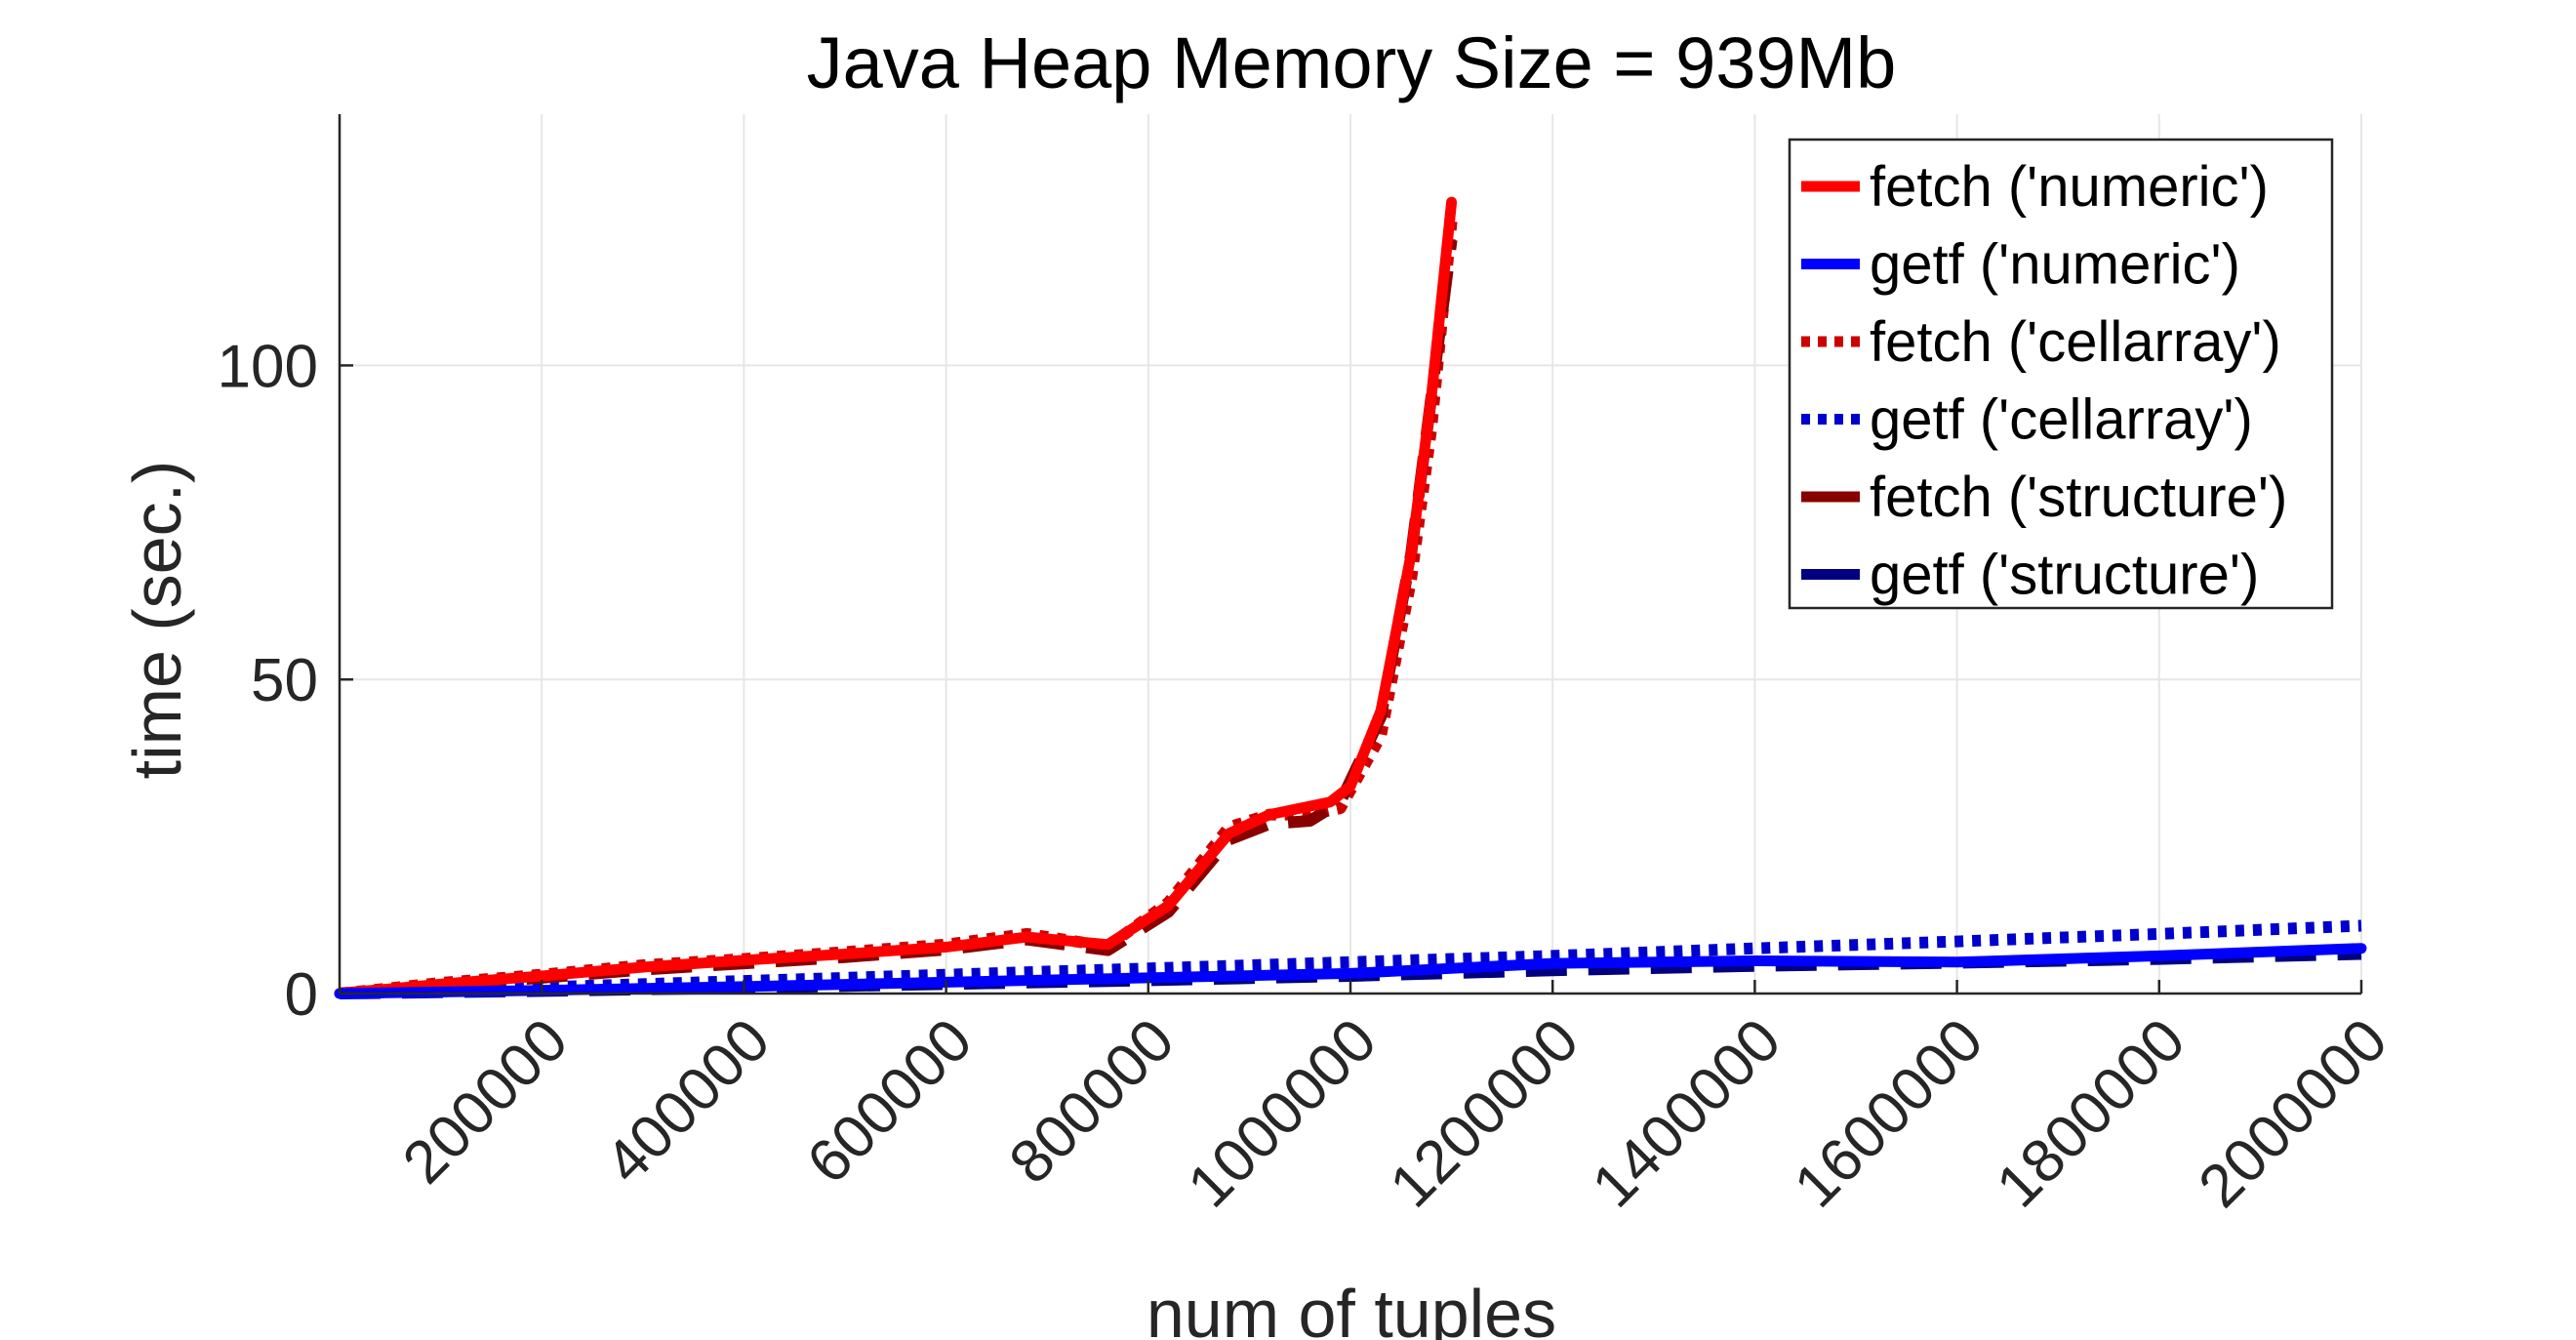 The width and height of the screenshot is (2576, 1340). Describe the element at coordinates (2292, 1113) in the screenshot. I see `x-tick-label: 2000000` at that location.